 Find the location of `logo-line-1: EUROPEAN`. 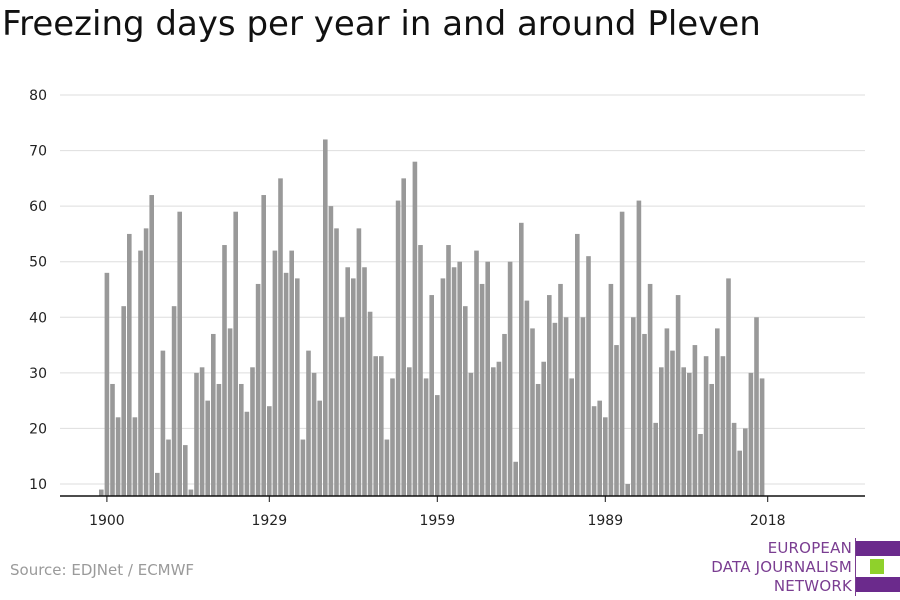

logo-line-1: EUROPEAN is located at coordinates (809, 548).